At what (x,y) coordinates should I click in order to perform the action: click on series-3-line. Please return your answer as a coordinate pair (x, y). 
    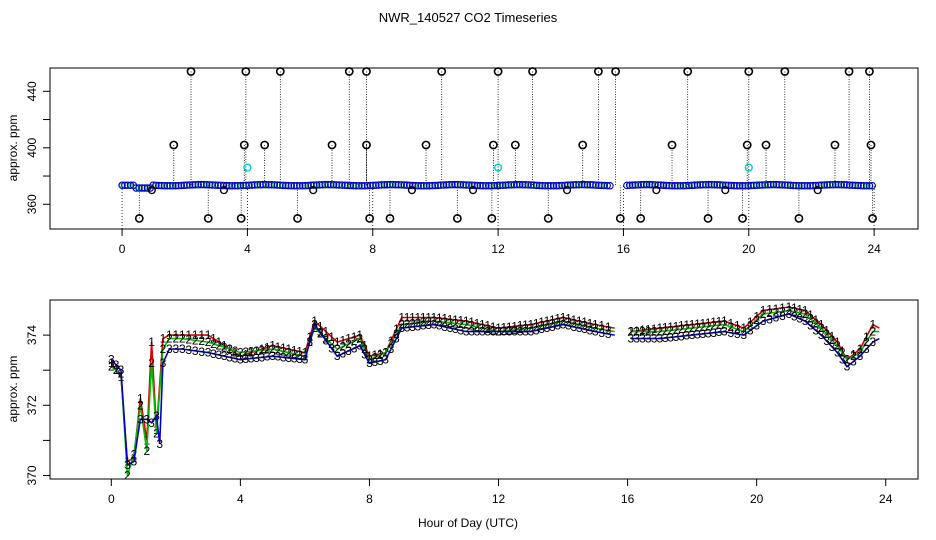
    Looking at the image, I should click on (362, 394).